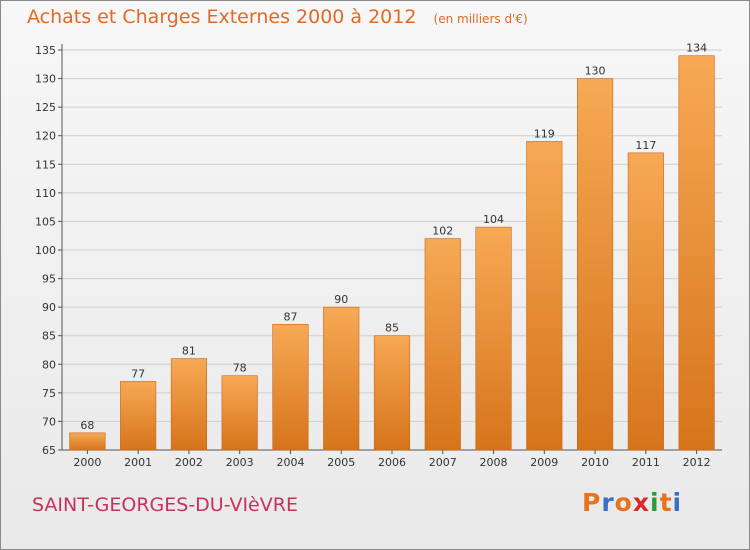 This screenshot has height=550, width=750. I want to click on y-tick-label: 65, so click(49, 450).